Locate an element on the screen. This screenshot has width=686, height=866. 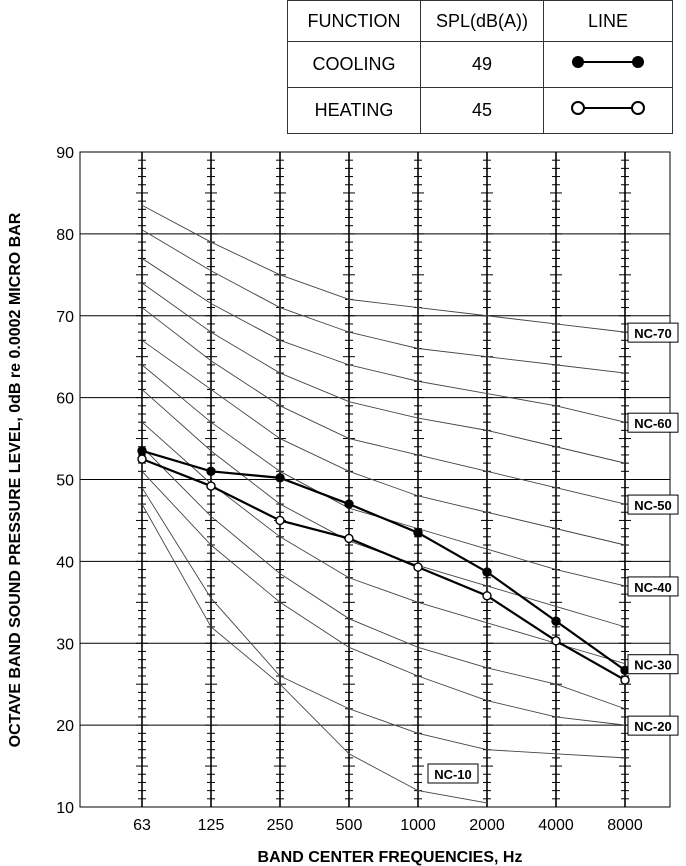
legend-function-cooling: COOLING is located at coordinates (354, 64).